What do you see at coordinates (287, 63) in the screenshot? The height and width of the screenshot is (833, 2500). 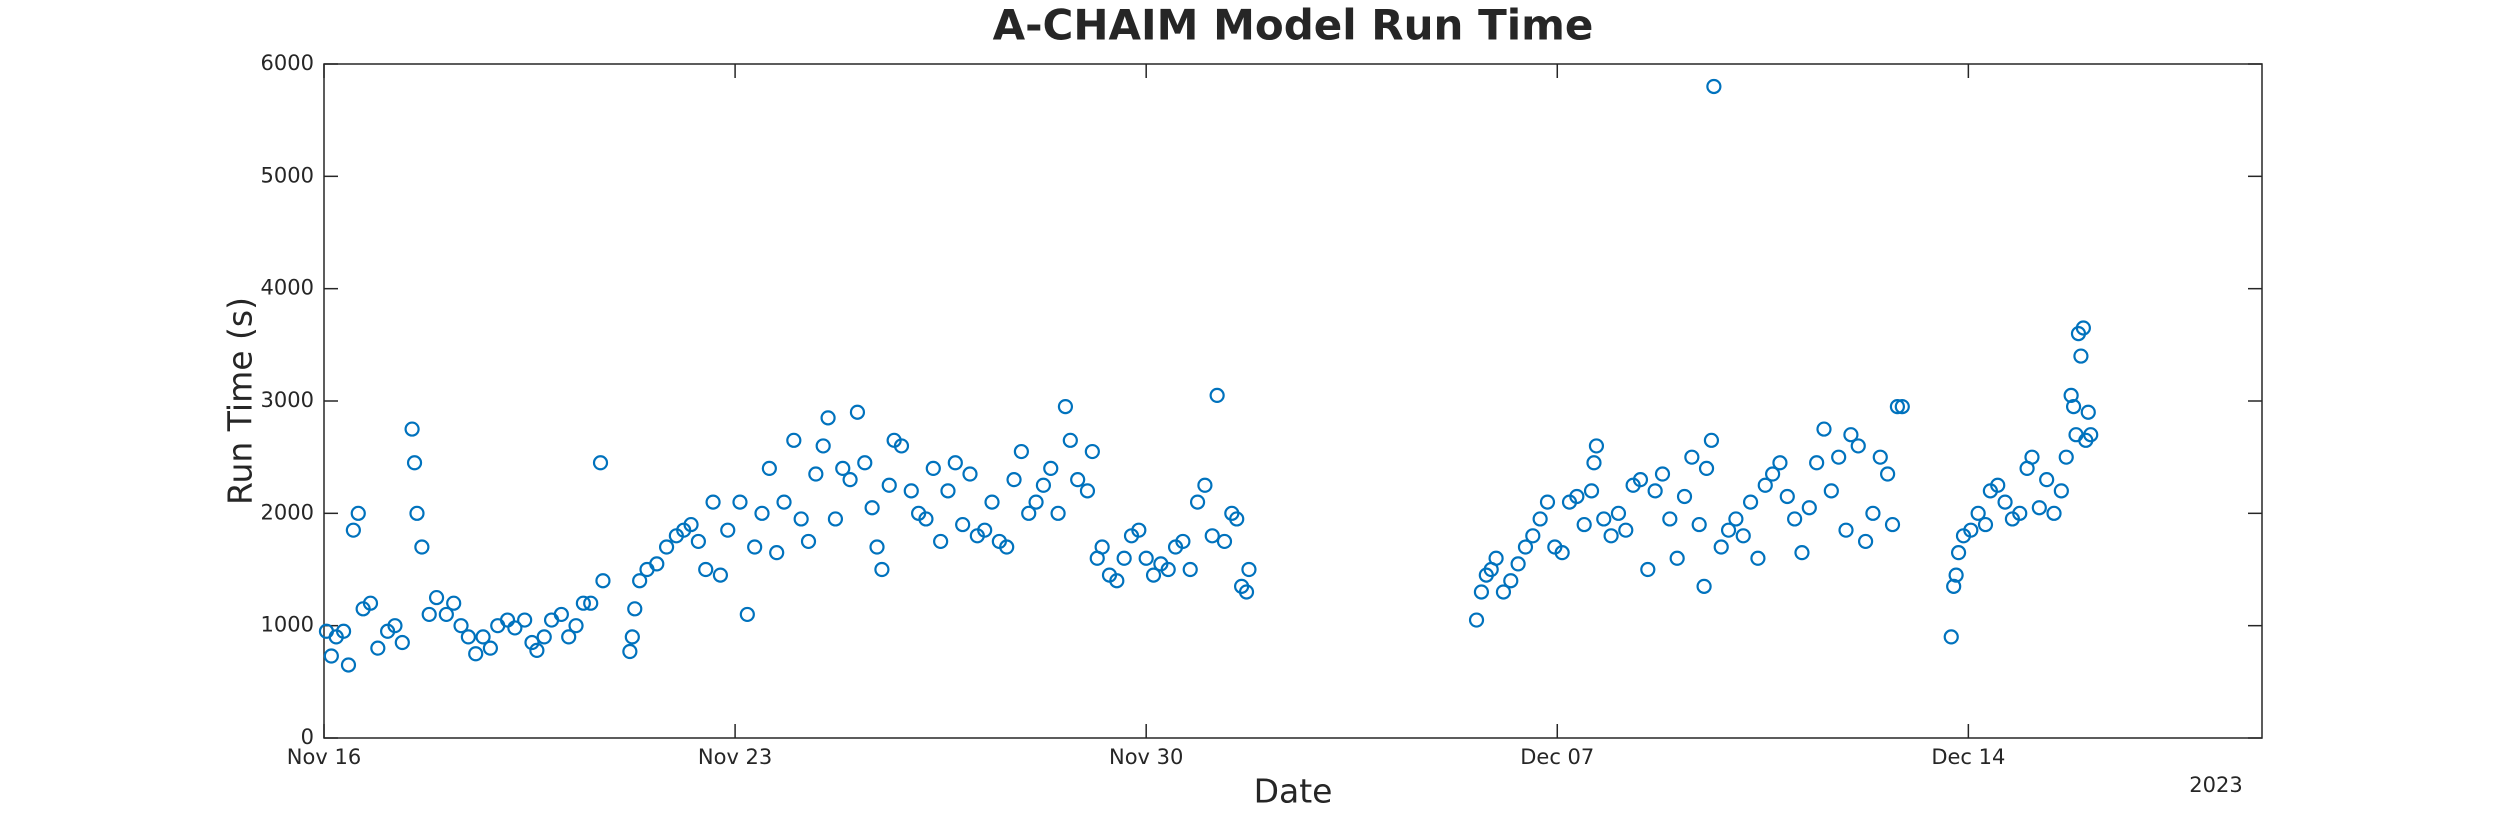 I see `y-tick-label: 6000` at bounding box center [287, 63].